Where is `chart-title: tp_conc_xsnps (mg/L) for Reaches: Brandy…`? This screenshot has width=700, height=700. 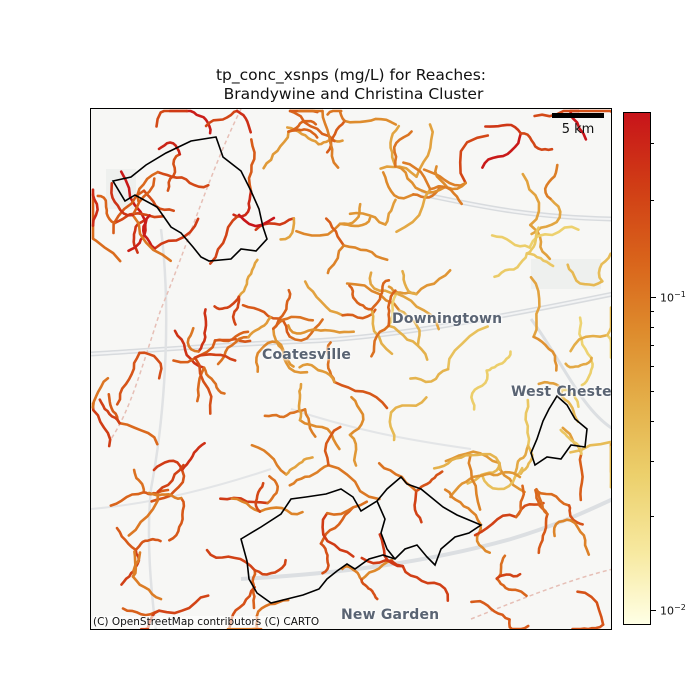 chart-title: tp_conc_xsnps (mg/L) for Reaches: Brandy… is located at coordinates (351, 85).